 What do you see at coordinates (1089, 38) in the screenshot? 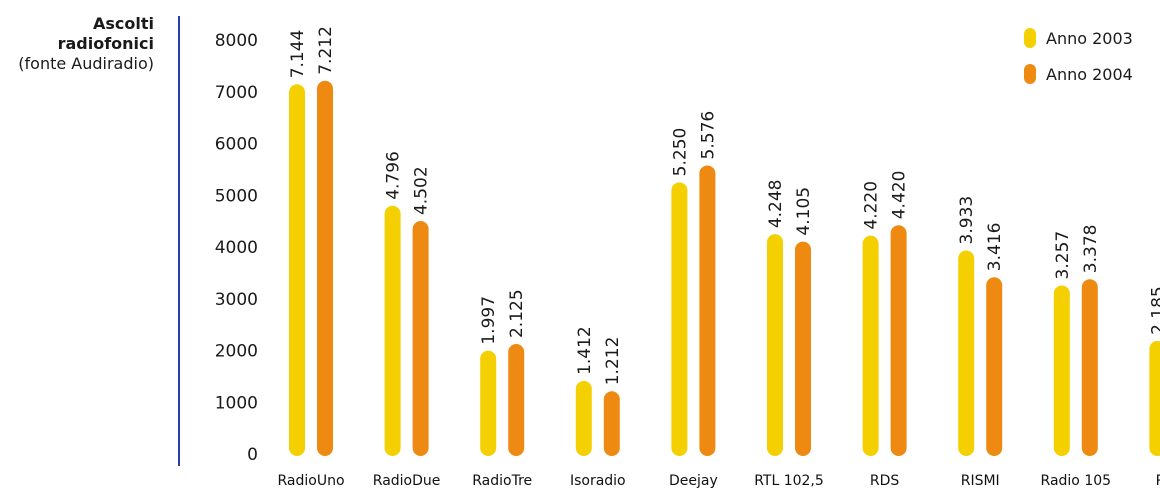
I see `legend-label: Anno 2003` at bounding box center [1089, 38].